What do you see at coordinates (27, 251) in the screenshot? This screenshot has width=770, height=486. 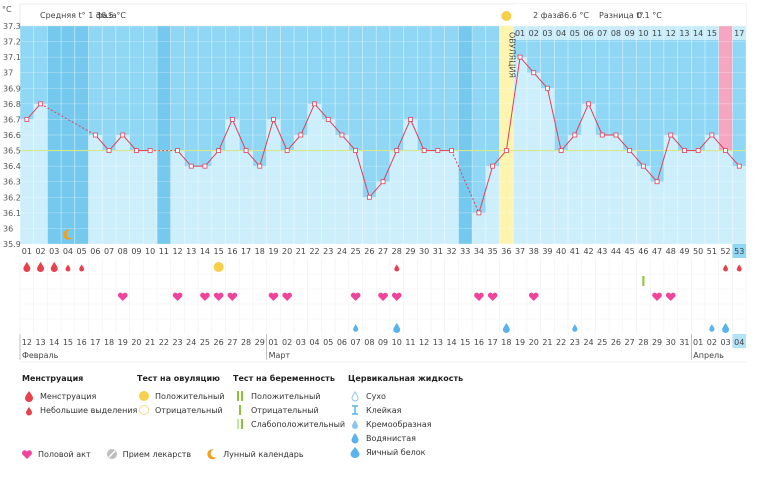 I see `cycle-day-label: 01` at bounding box center [27, 251].